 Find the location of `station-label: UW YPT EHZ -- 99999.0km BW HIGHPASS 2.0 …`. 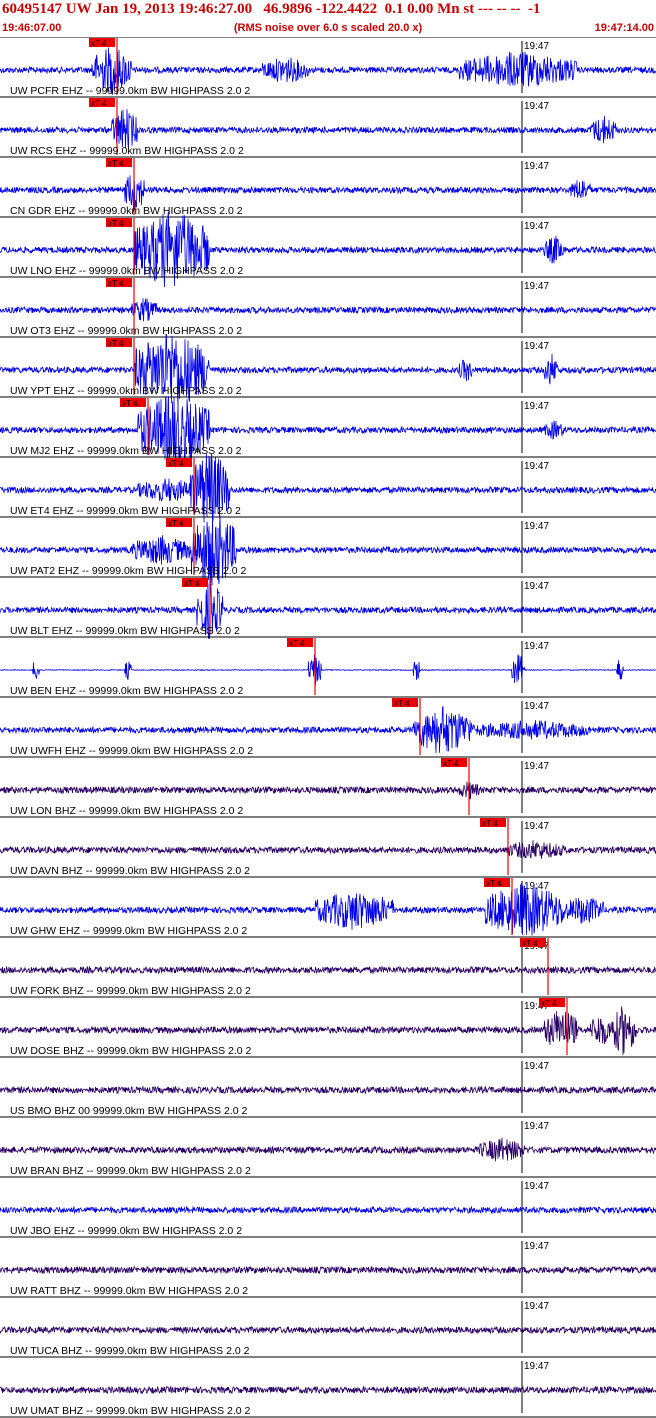

station-label: UW YPT EHZ -- 99999.0km BW HIGHPASS 2.0 … is located at coordinates (126, 391).